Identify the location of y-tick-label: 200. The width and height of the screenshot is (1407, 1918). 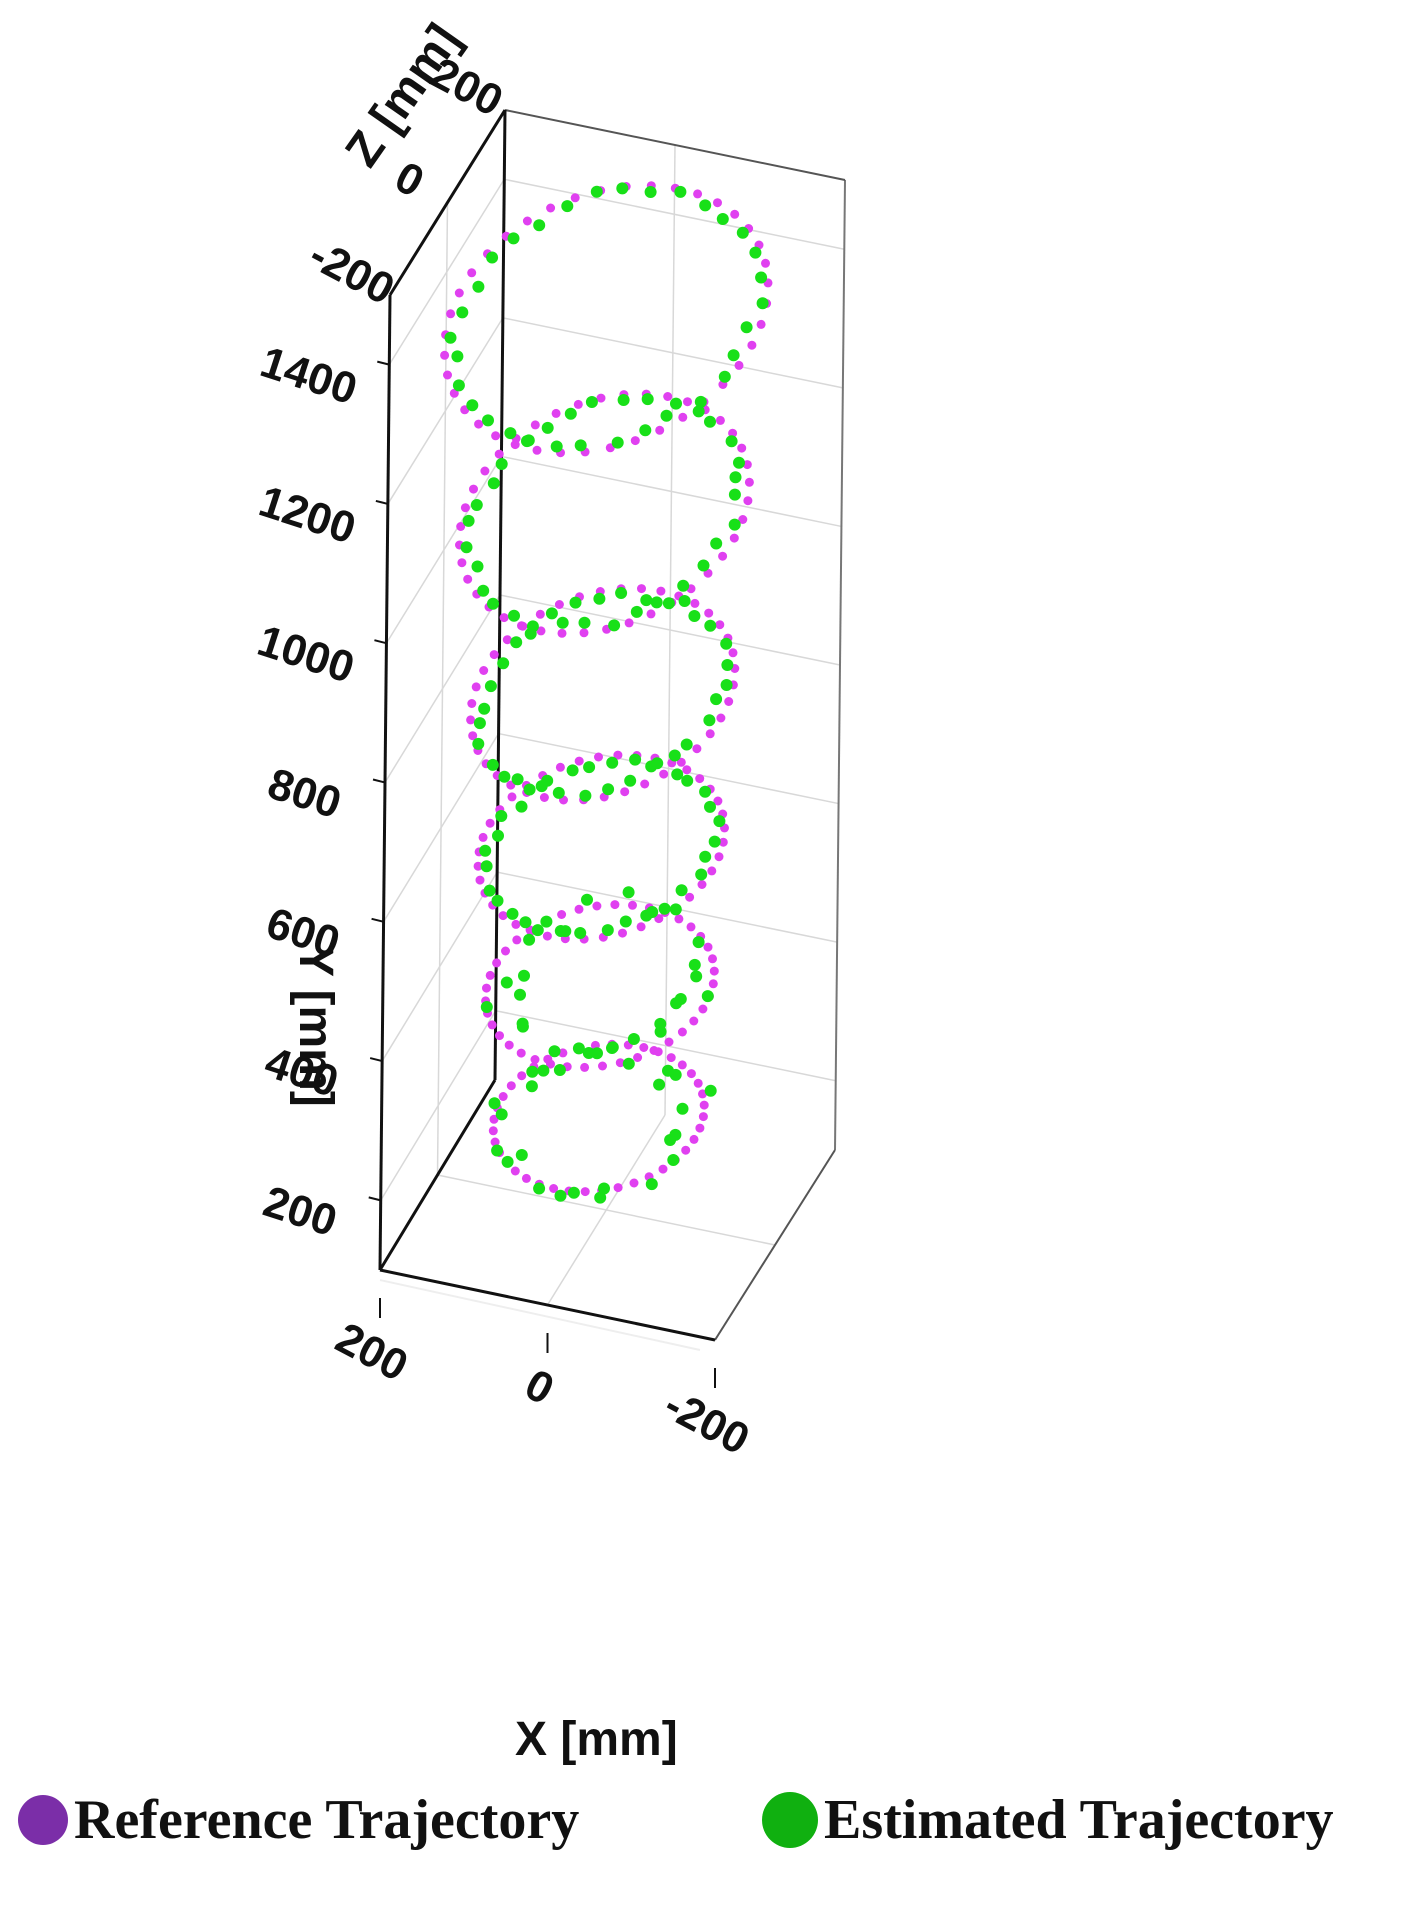
(300, 1211).